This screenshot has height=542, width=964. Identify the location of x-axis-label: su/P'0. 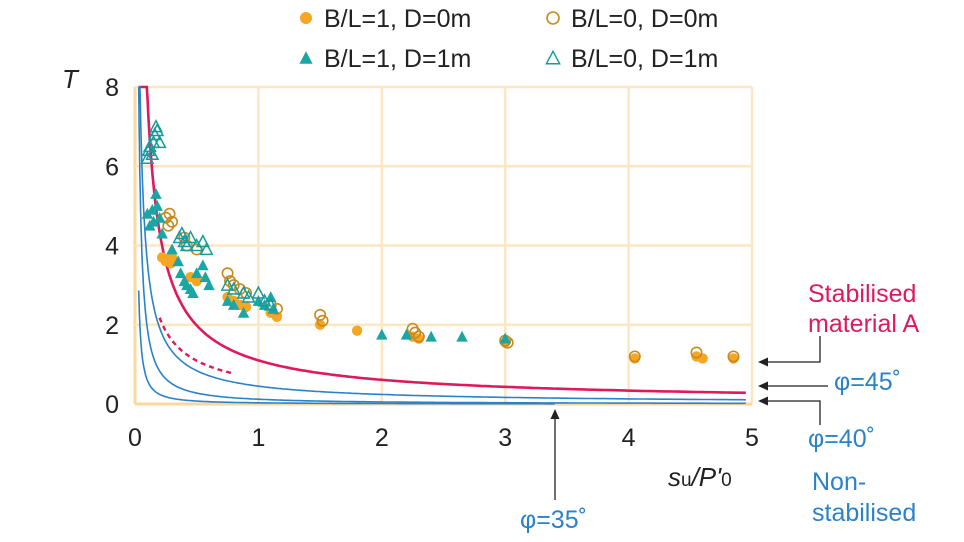
(700, 477).